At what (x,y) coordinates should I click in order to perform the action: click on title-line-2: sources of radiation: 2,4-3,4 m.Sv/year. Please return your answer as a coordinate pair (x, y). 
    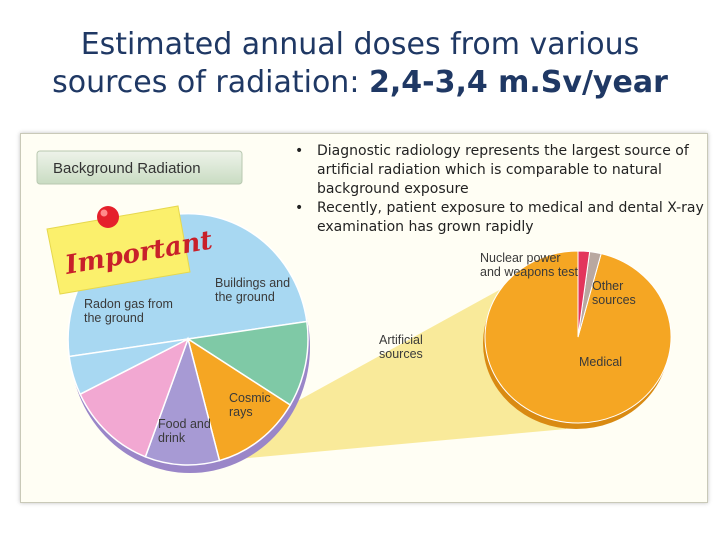
    Looking at the image, I should click on (360, 83).